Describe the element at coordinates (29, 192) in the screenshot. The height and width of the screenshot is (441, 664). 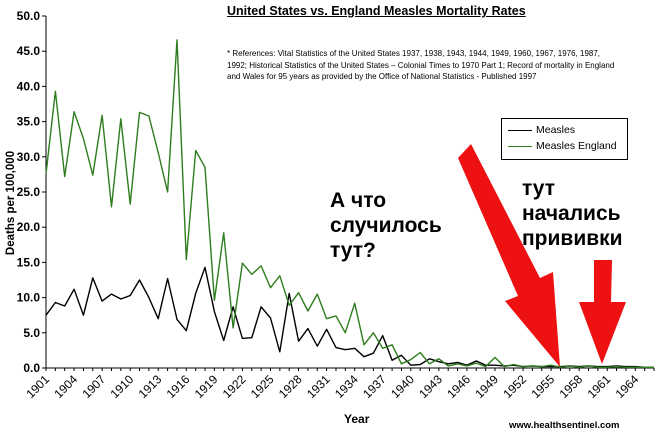
I see `y-tick-label: 25.0` at that location.